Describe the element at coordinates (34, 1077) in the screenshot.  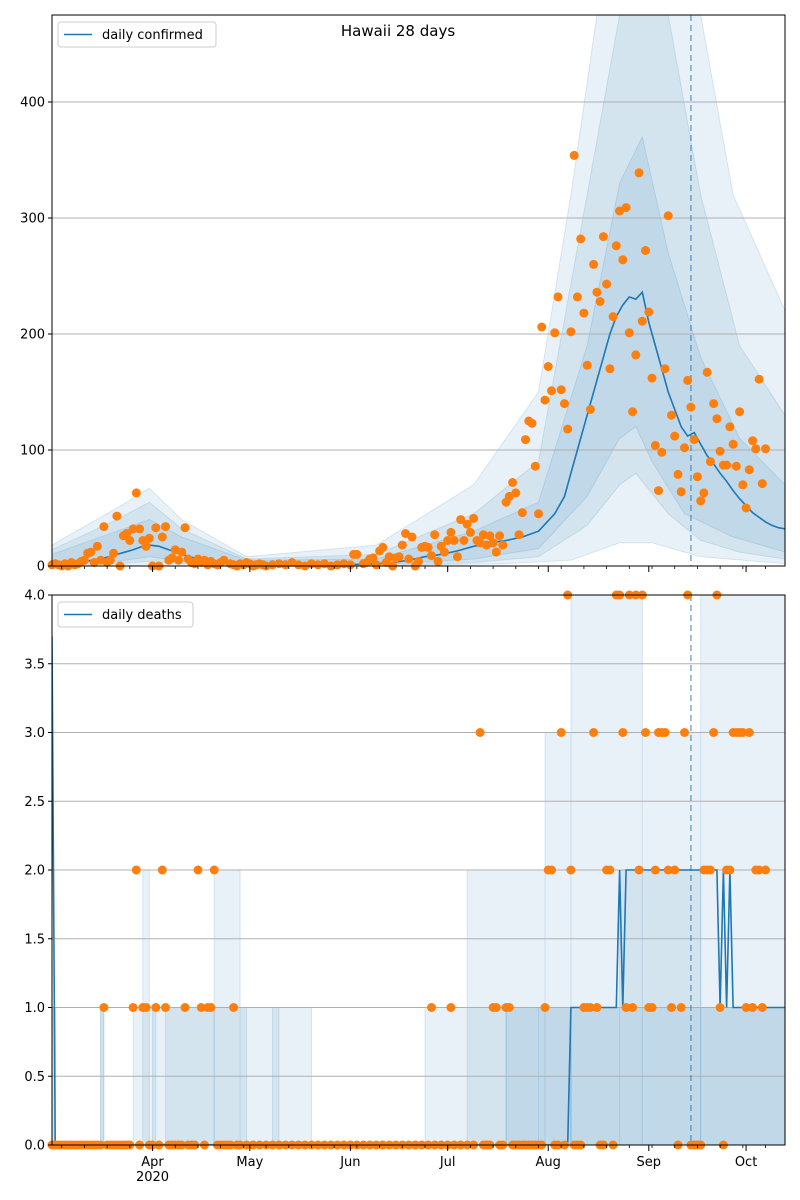
I see `y-tick-label: 0.5` at that location.